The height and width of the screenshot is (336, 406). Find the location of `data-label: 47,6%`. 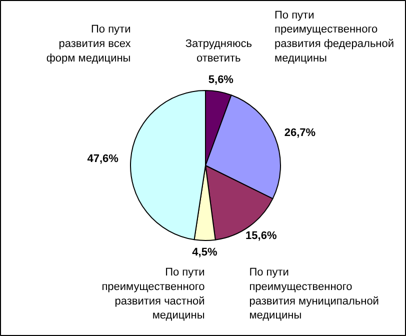

data-label: 47,6% is located at coordinates (103, 158).